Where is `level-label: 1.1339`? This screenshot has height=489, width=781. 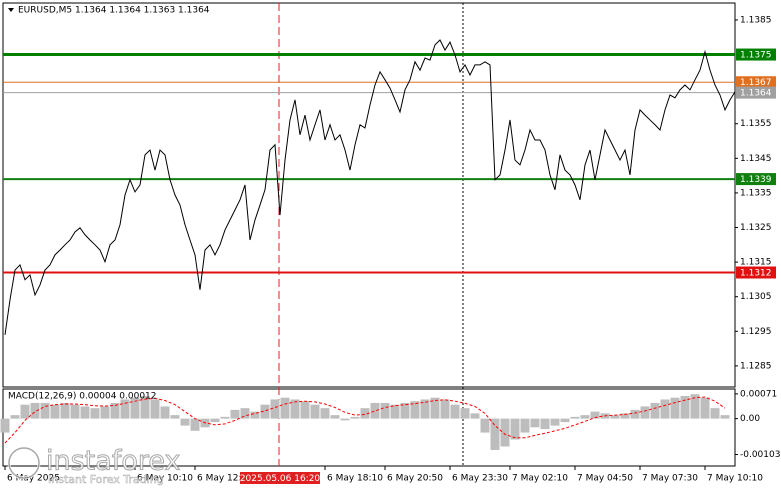 level-label: 1.1339 is located at coordinates (756, 180).